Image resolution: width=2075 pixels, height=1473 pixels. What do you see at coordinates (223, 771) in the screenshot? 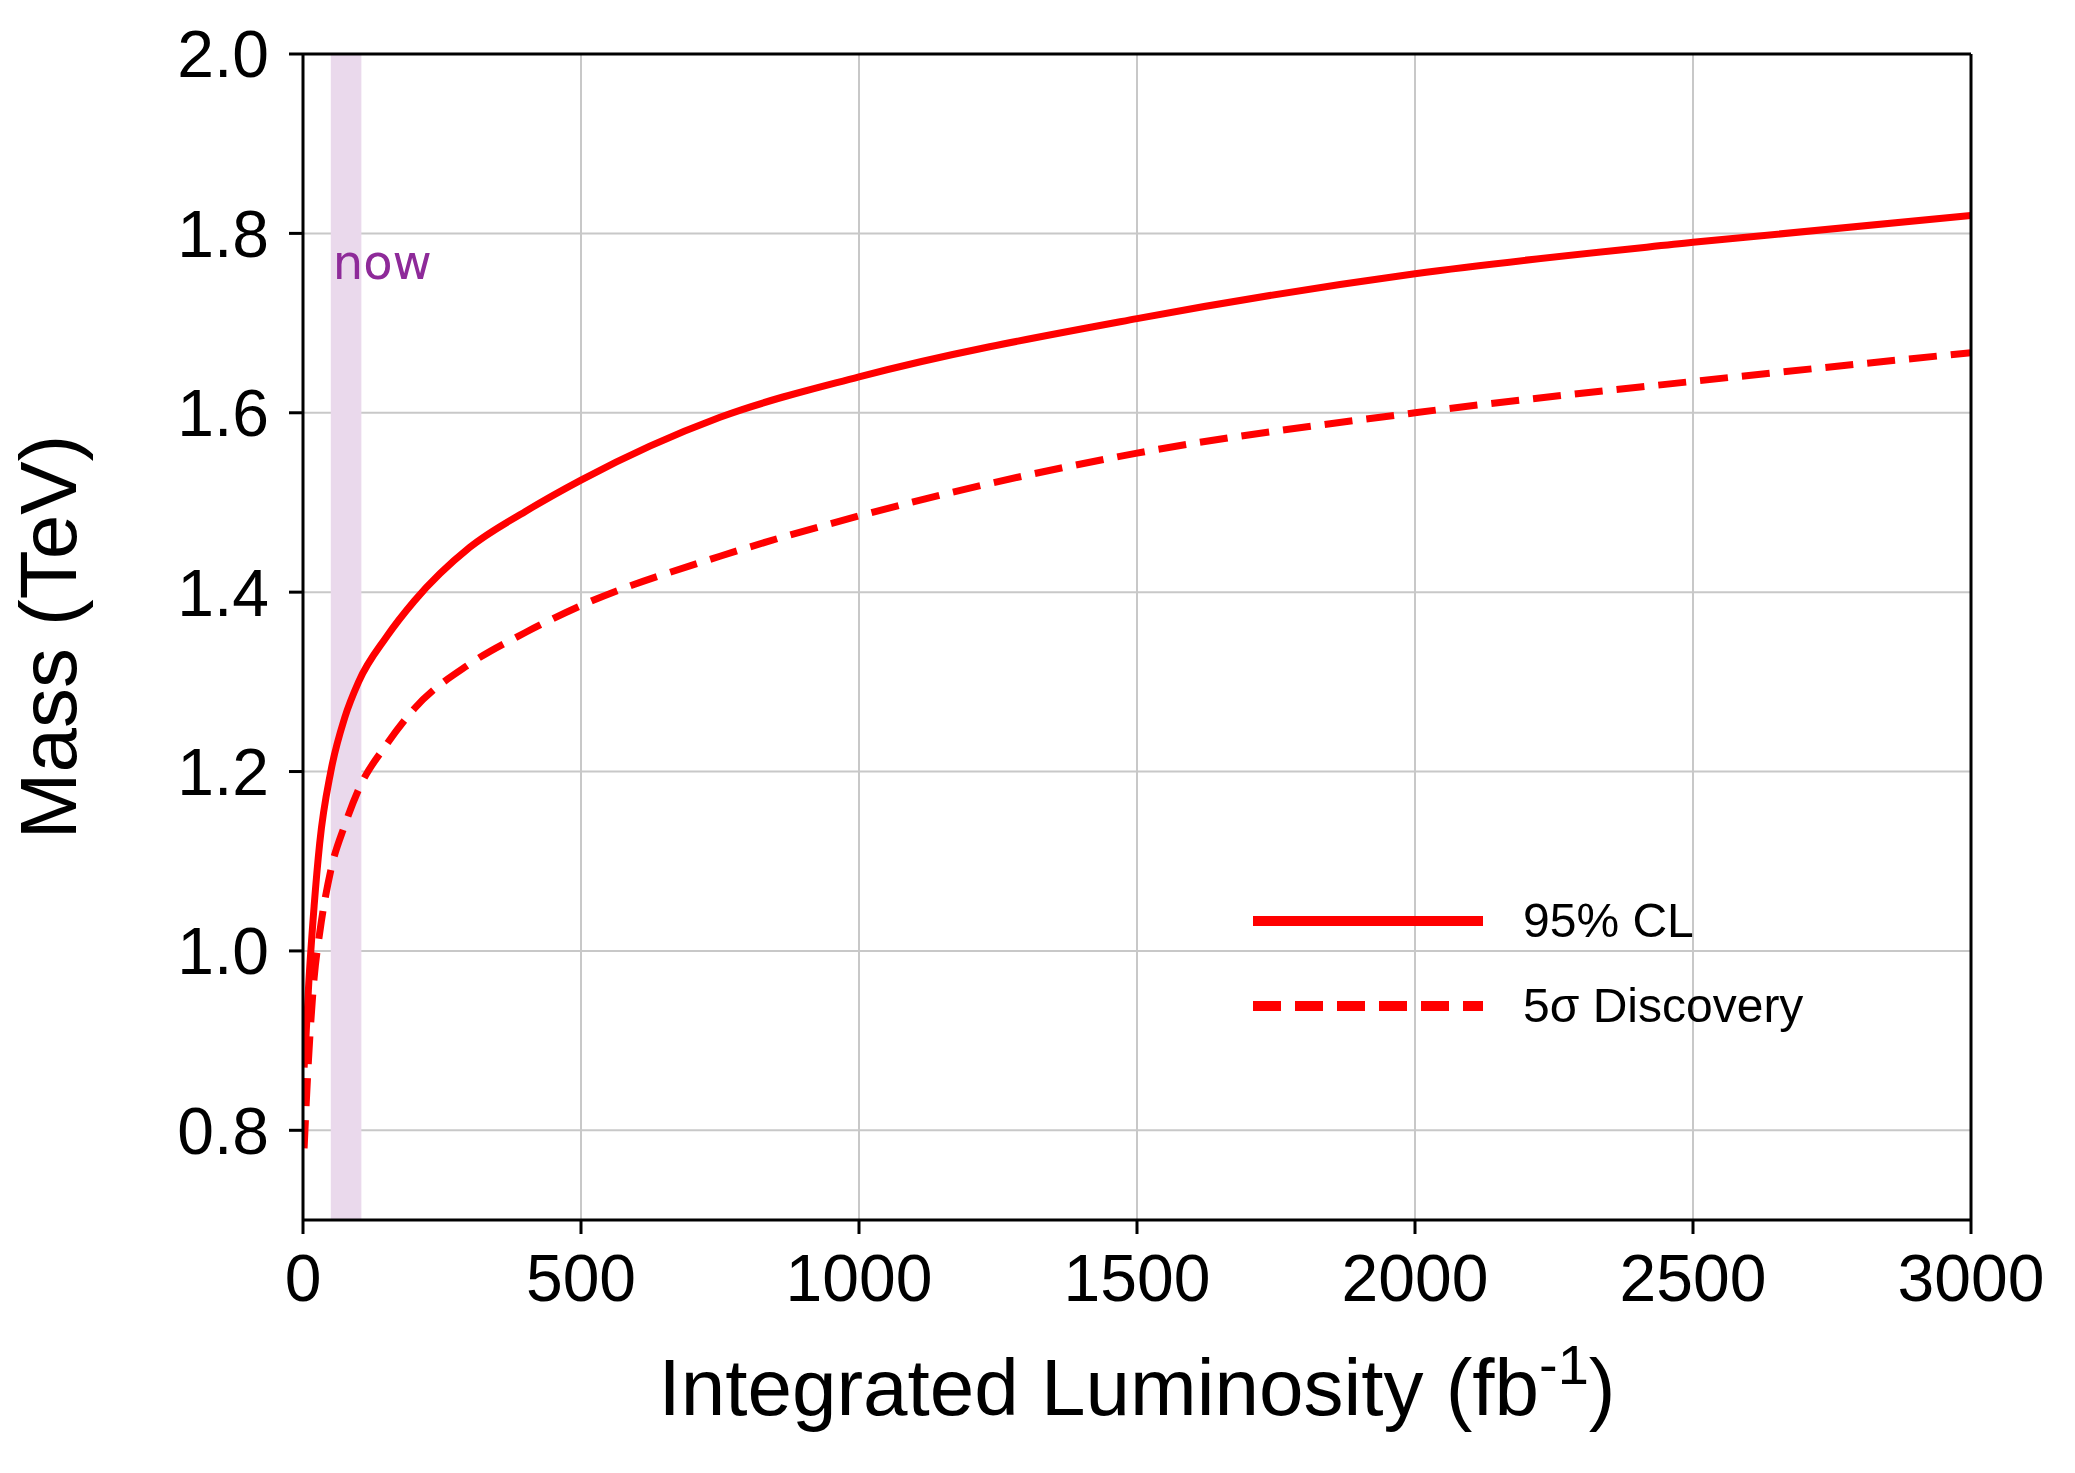
I see `y-tick-label: 1.2` at bounding box center [223, 771].